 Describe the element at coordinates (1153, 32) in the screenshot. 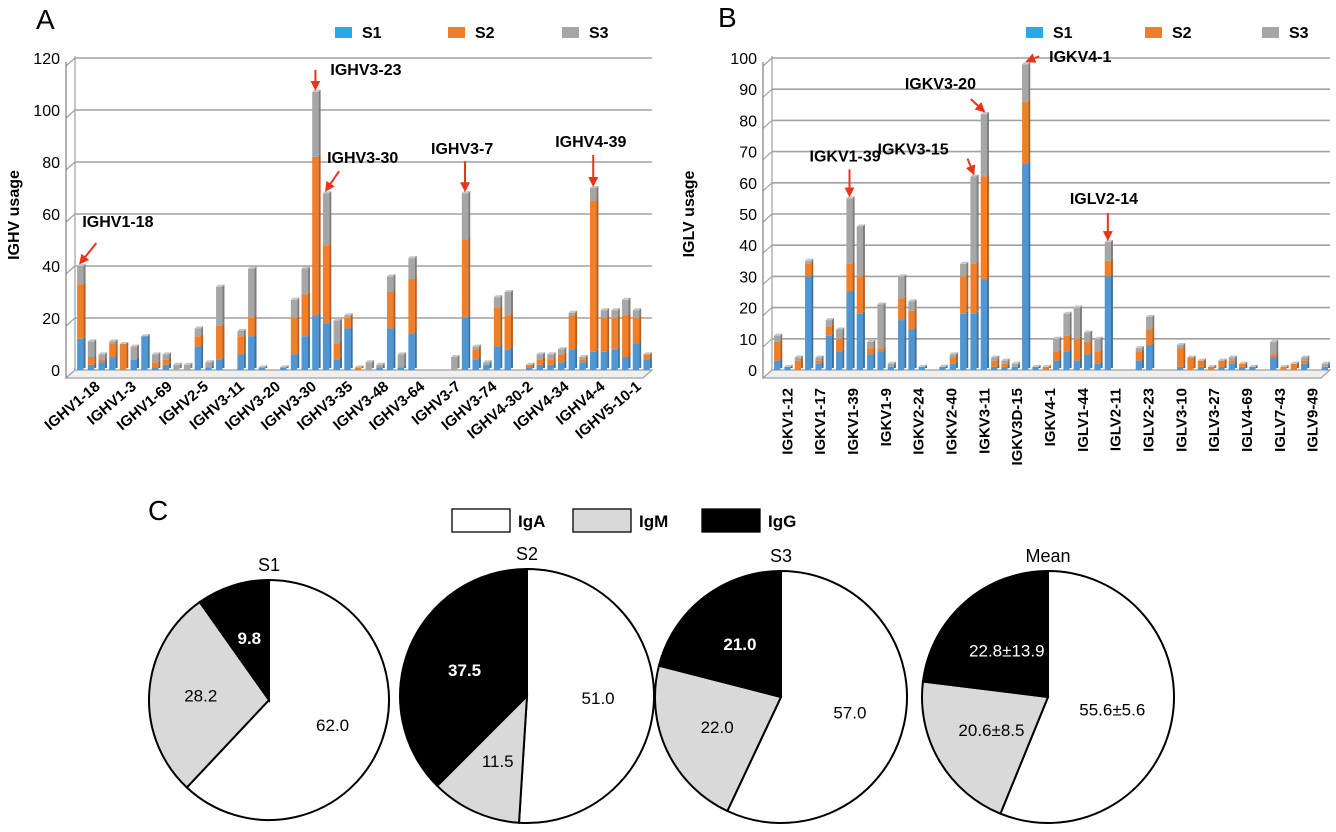

I see `legend-swatch-s2` at that location.